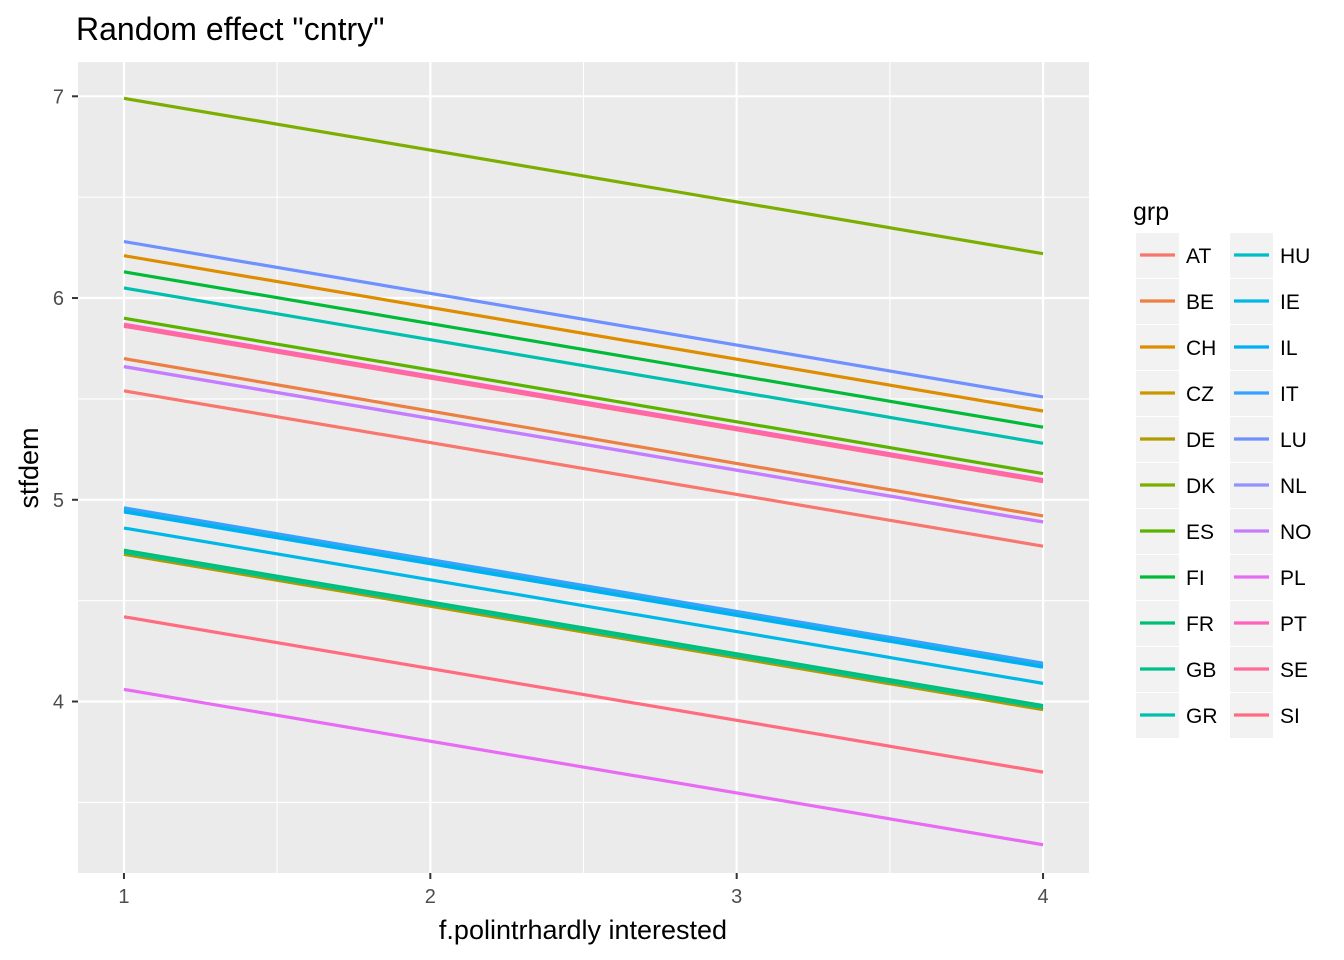  What do you see at coordinates (1042, 897) in the screenshot?
I see `x-tick-label: 4` at bounding box center [1042, 897].